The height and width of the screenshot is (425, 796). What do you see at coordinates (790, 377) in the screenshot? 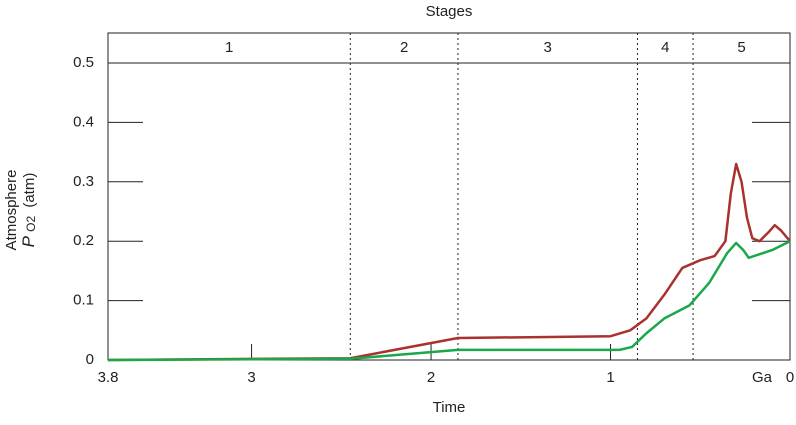
I see `x-tick-label: 0` at bounding box center [790, 377].